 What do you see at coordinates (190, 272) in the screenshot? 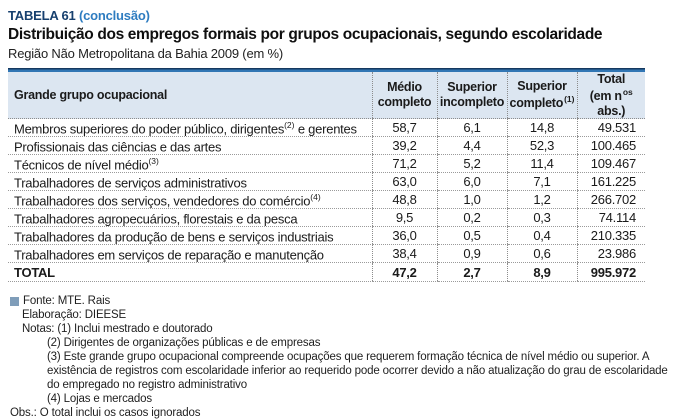
I see `row-label-total: TOTAL` at bounding box center [190, 272].